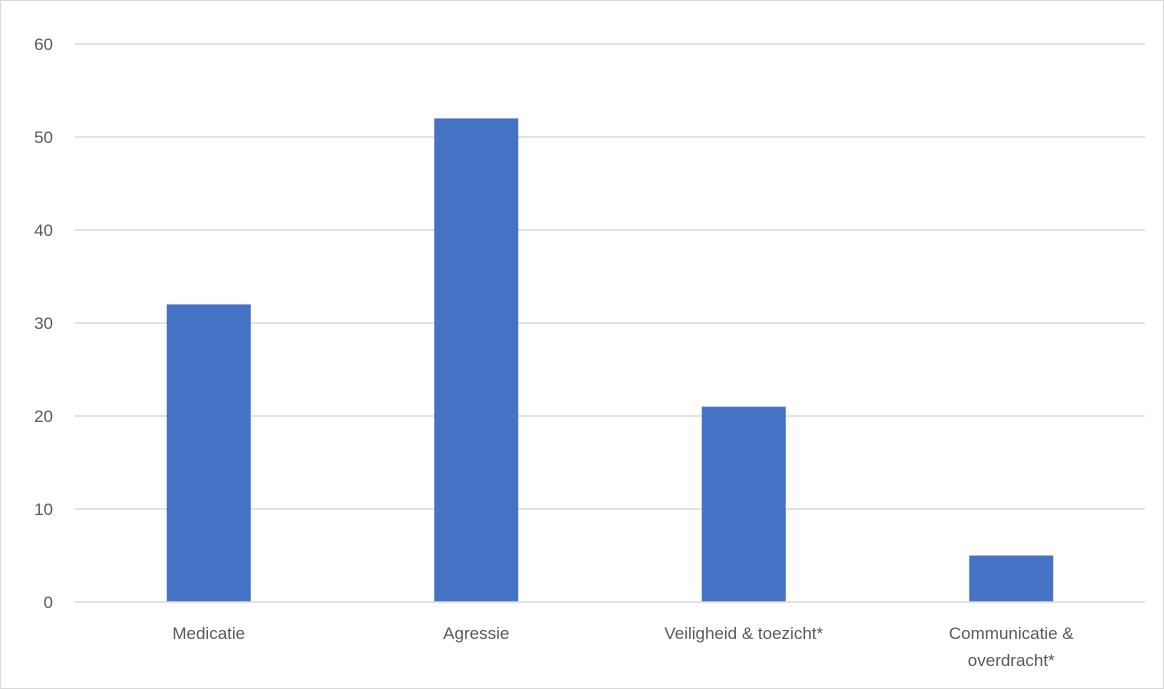 The height and width of the screenshot is (689, 1164). I want to click on y-tick-label: 50, so click(43, 137).